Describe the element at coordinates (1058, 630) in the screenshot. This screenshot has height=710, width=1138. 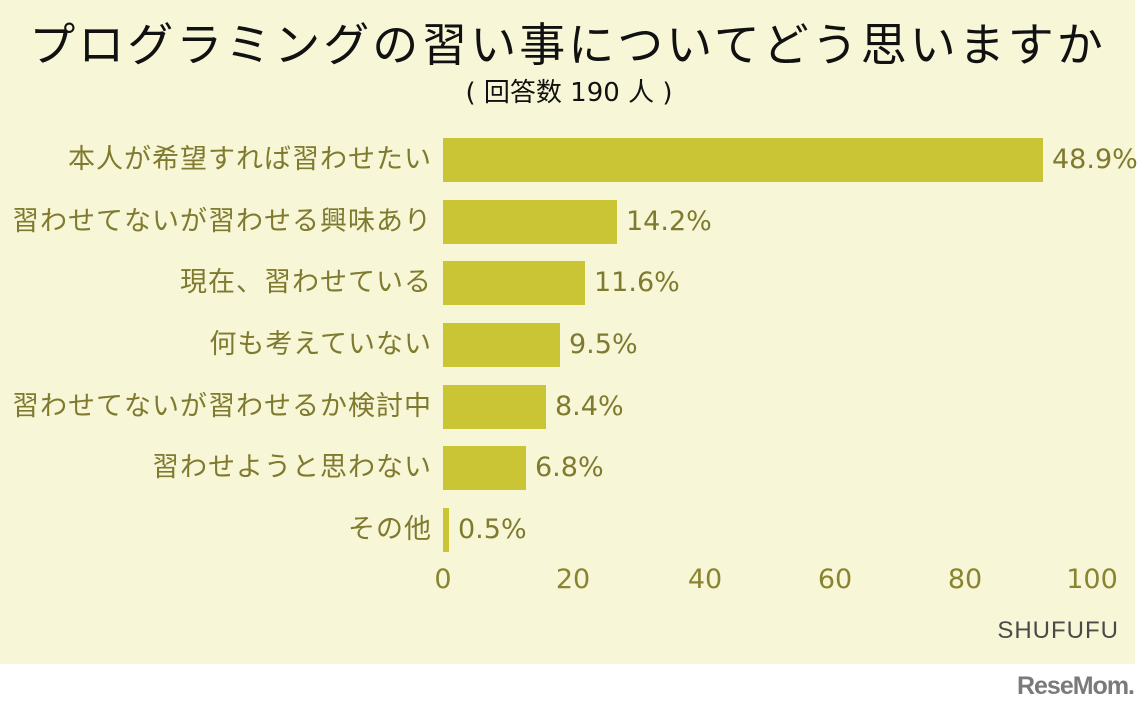
I see `source-label: SHUFUFU` at that location.